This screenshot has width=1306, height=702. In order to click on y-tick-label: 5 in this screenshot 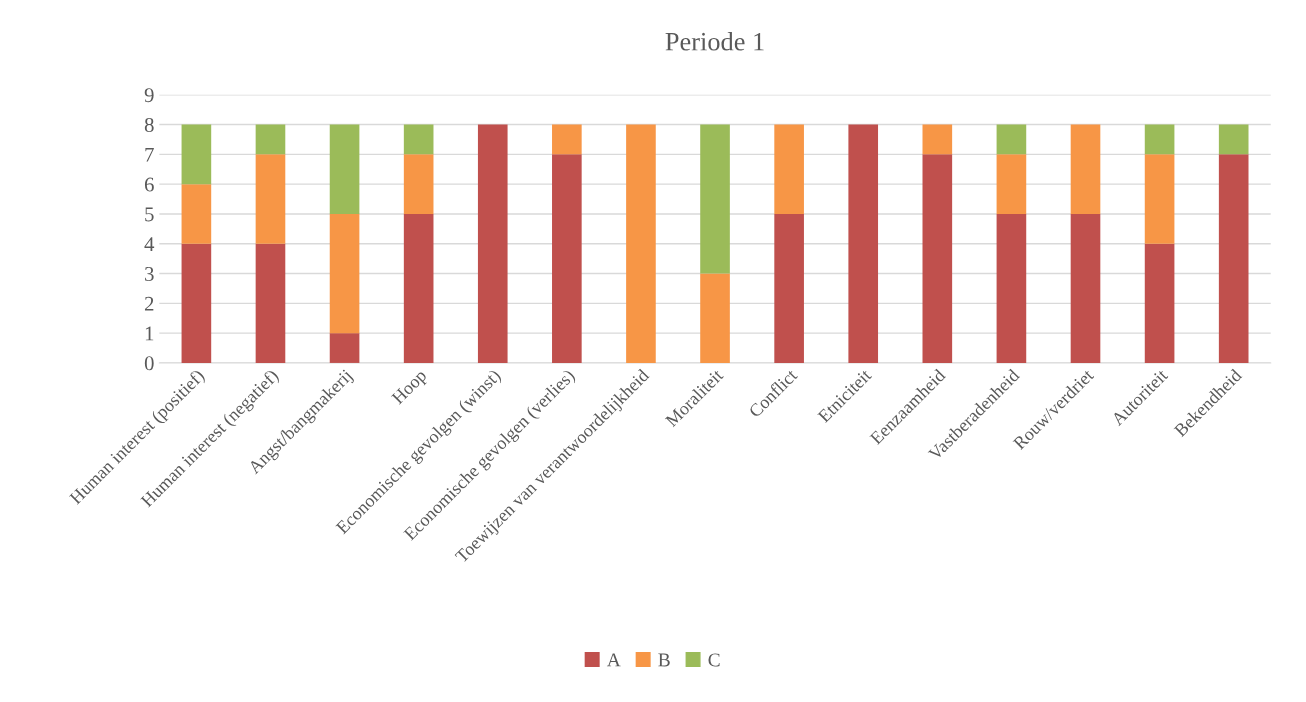, I will do `click(149, 214)`.